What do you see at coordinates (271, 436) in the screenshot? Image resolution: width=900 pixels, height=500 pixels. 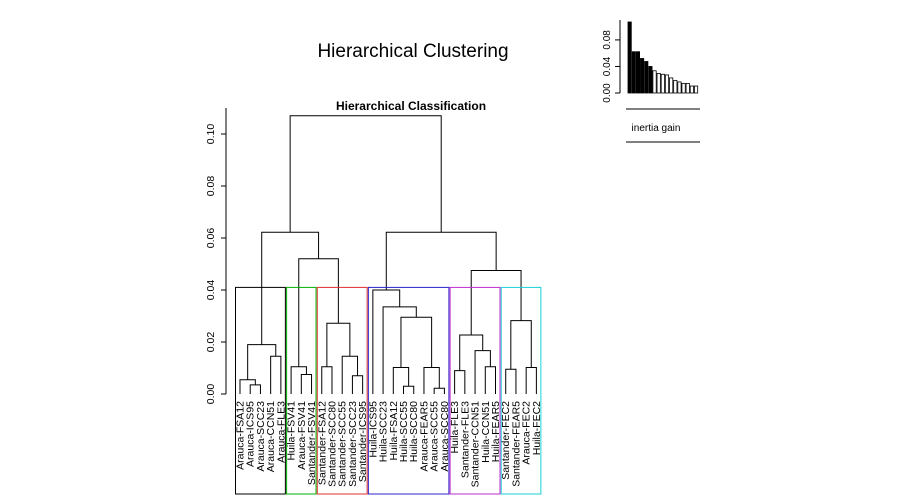 I see `dendrogram-leaf-label: Arauca-CCN51` at bounding box center [271, 436].